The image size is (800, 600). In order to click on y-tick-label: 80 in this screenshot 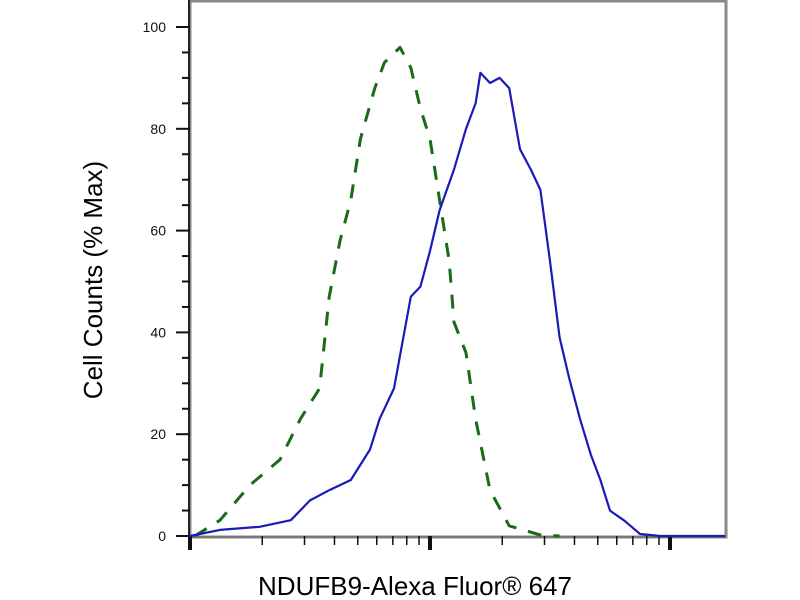, I will do `click(158, 129)`.